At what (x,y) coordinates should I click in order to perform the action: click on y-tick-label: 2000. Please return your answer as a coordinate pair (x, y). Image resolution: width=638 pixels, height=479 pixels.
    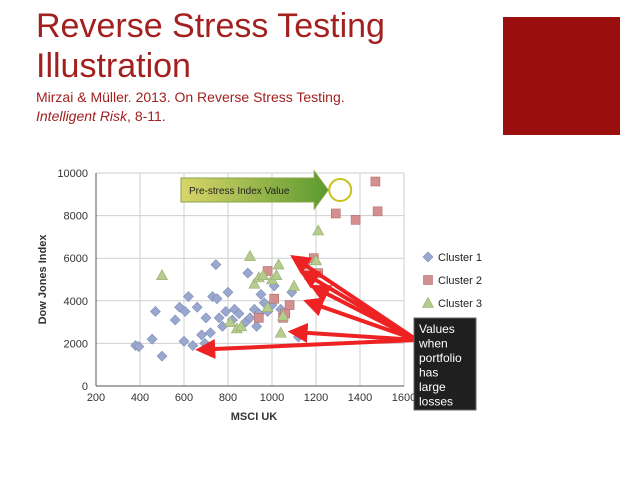
    Looking at the image, I should click on (76, 344).